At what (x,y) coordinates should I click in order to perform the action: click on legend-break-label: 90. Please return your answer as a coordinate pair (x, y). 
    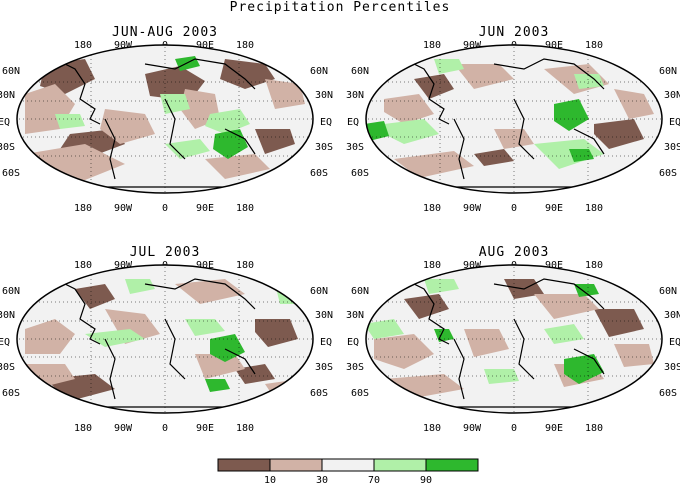
    Looking at the image, I should click on (426, 479).